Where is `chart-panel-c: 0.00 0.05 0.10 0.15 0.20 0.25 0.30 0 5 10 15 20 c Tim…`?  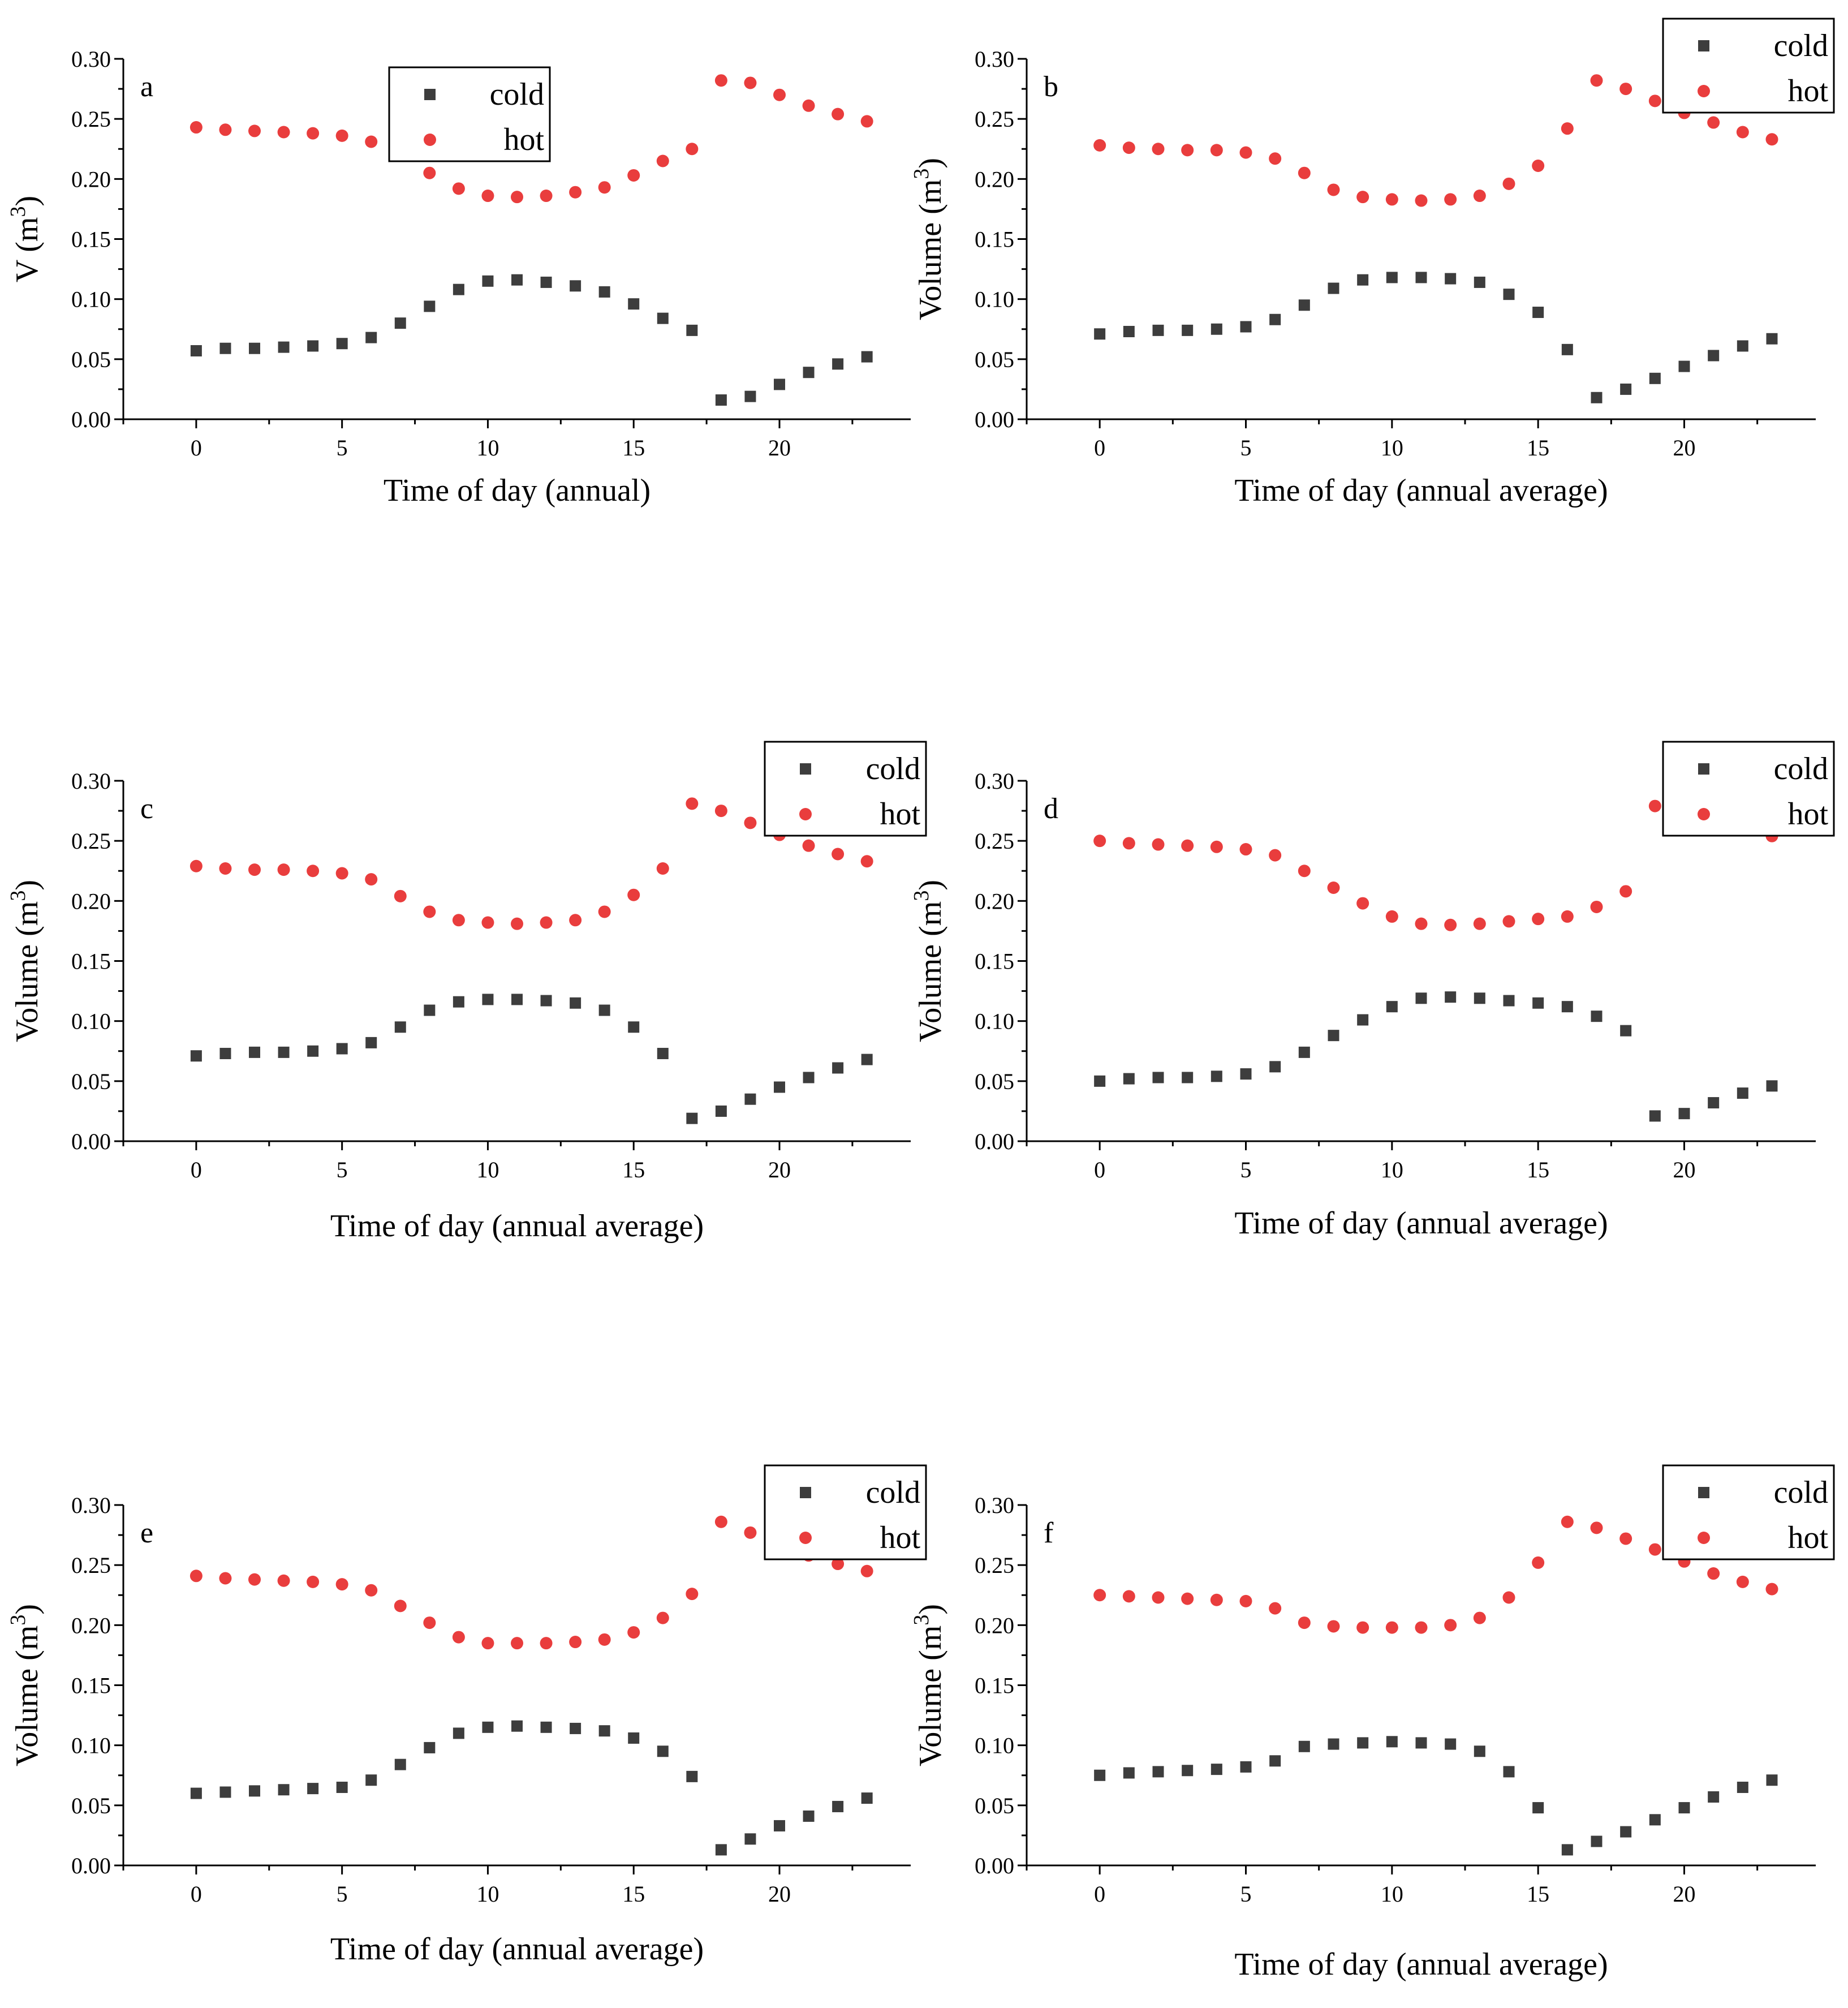
chart-panel-c: 0.00 0.05 0.10 0.15 0.20 0.25 0.30 0 5 10 15 20 c Tim… is located at coordinates (466, 993).